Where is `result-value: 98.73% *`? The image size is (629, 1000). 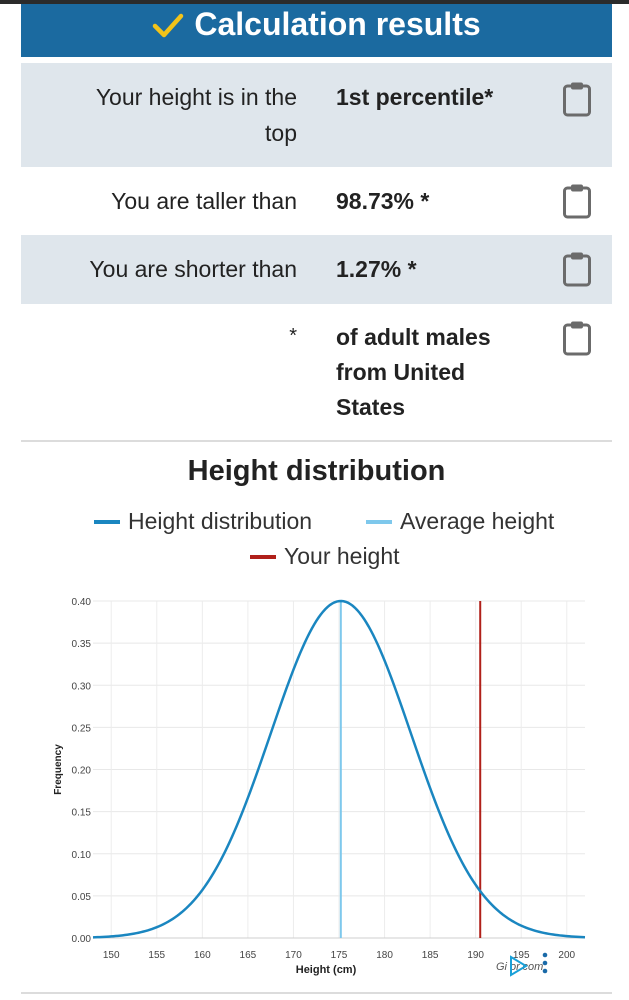
result-value: 98.73% * is located at coordinates (383, 201).